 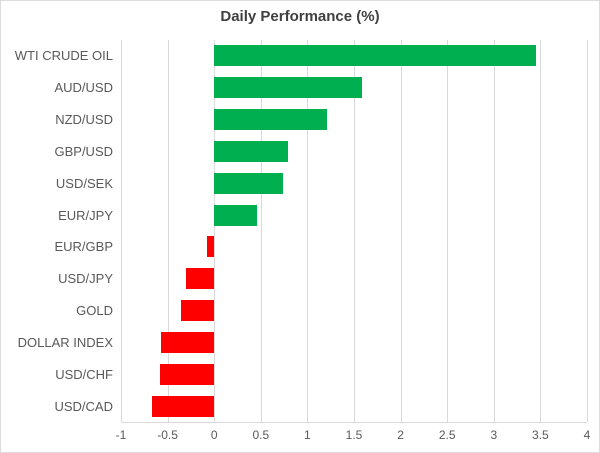 What do you see at coordinates (210, 247) in the screenshot?
I see `bar-eur-gbp` at bounding box center [210, 247].